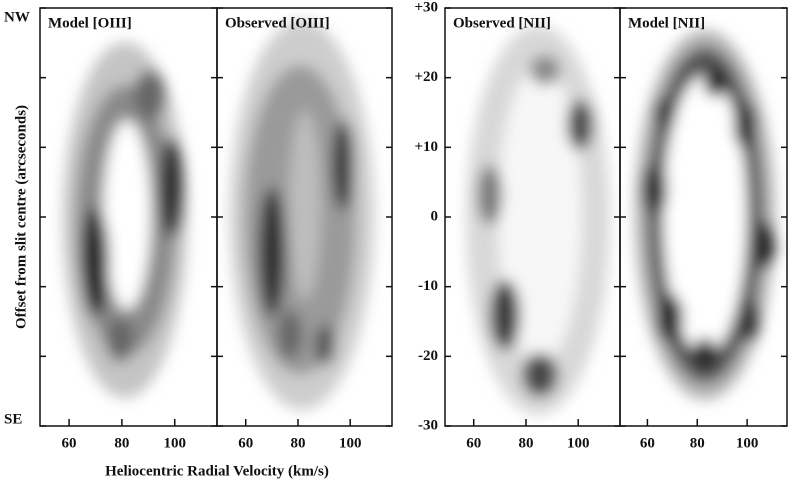 The height and width of the screenshot is (486, 789). Describe the element at coordinates (13, 419) in the screenshot. I see `se-label: SE` at that location.